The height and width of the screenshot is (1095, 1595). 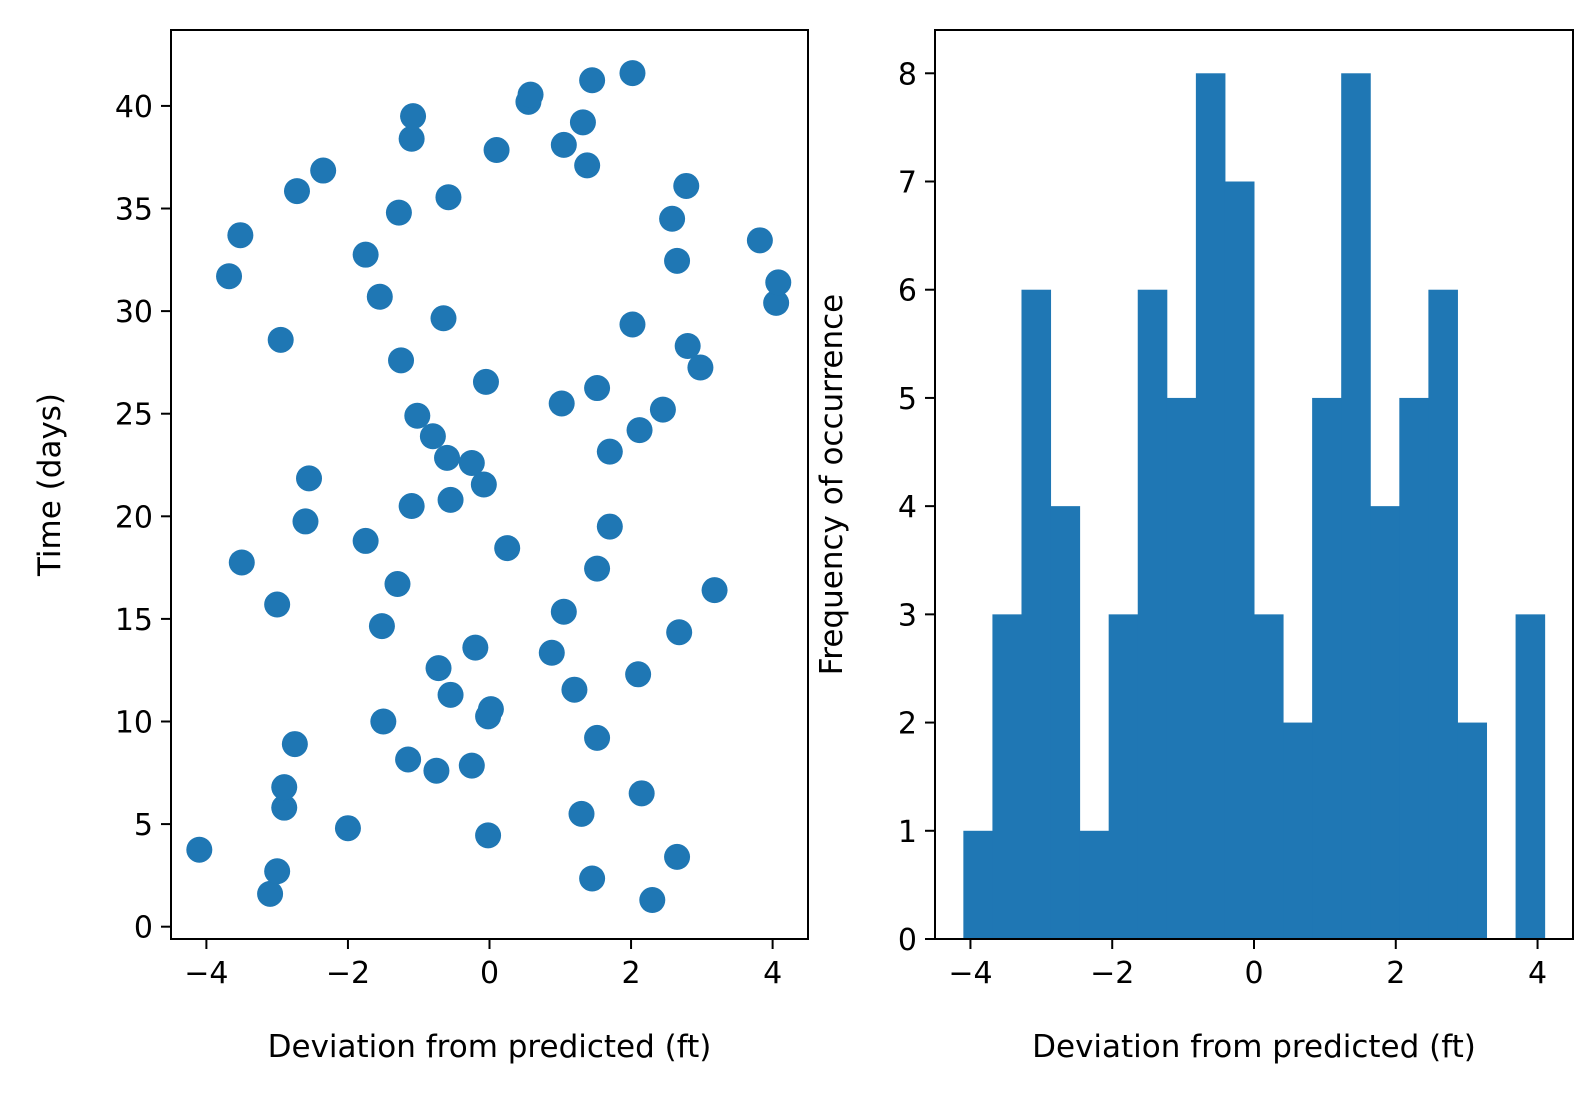 I want to click on scatter-x-tick-label: −4, so click(x=206, y=973).